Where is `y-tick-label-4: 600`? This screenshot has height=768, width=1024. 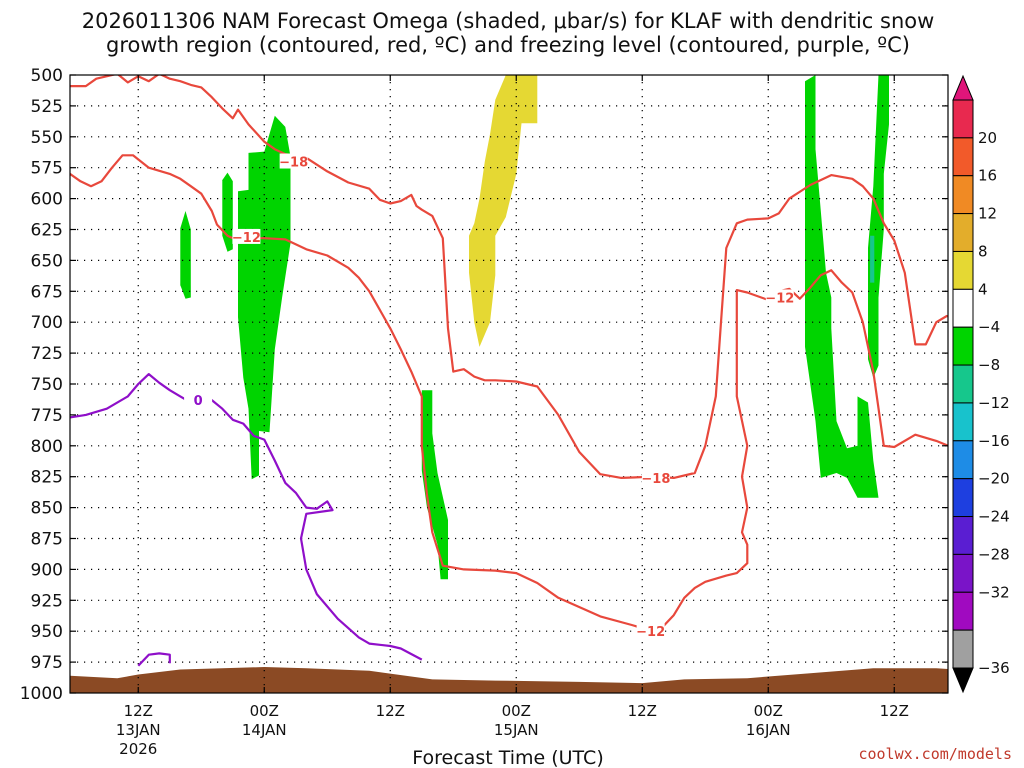 y-tick-label-4: 600 is located at coordinates (47, 200).